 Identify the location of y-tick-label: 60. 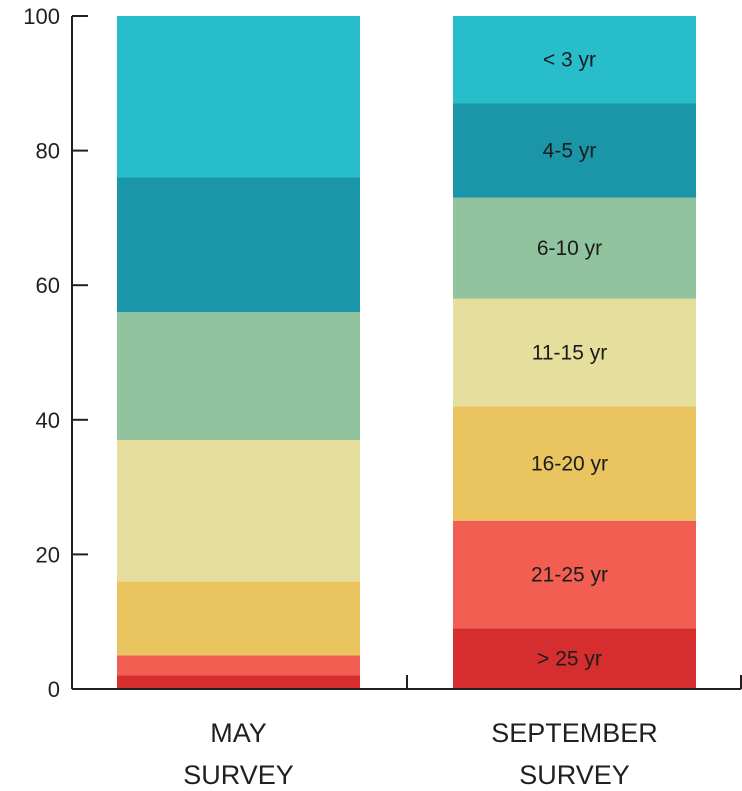
(48, 285).